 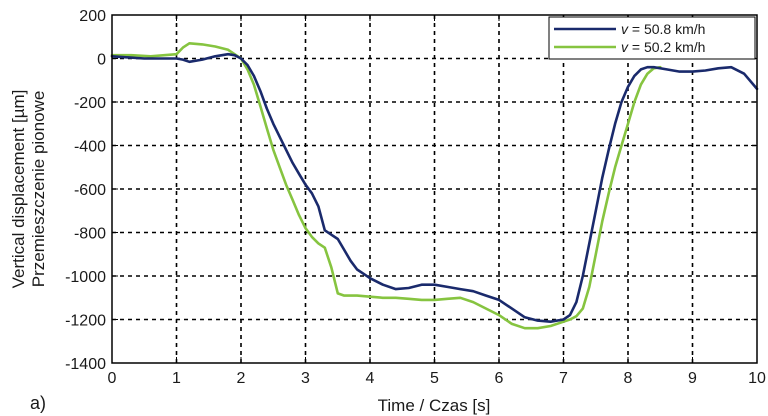 I want to click on y-tick-label: -200, so click(x=90, y=103).